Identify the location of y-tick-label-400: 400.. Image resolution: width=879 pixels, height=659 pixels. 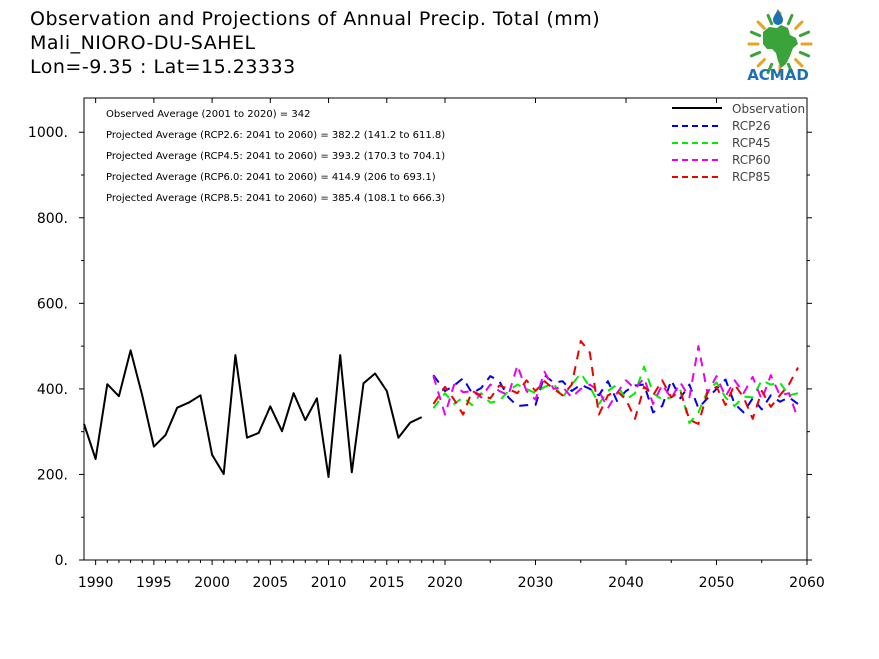
(52, 390).